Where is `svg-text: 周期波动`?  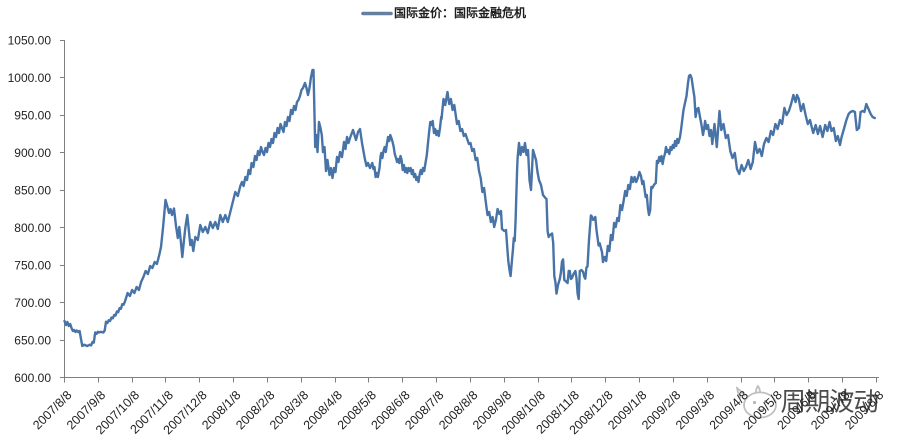 svg-text: 周期波动 is located at coordinates (830, 402).